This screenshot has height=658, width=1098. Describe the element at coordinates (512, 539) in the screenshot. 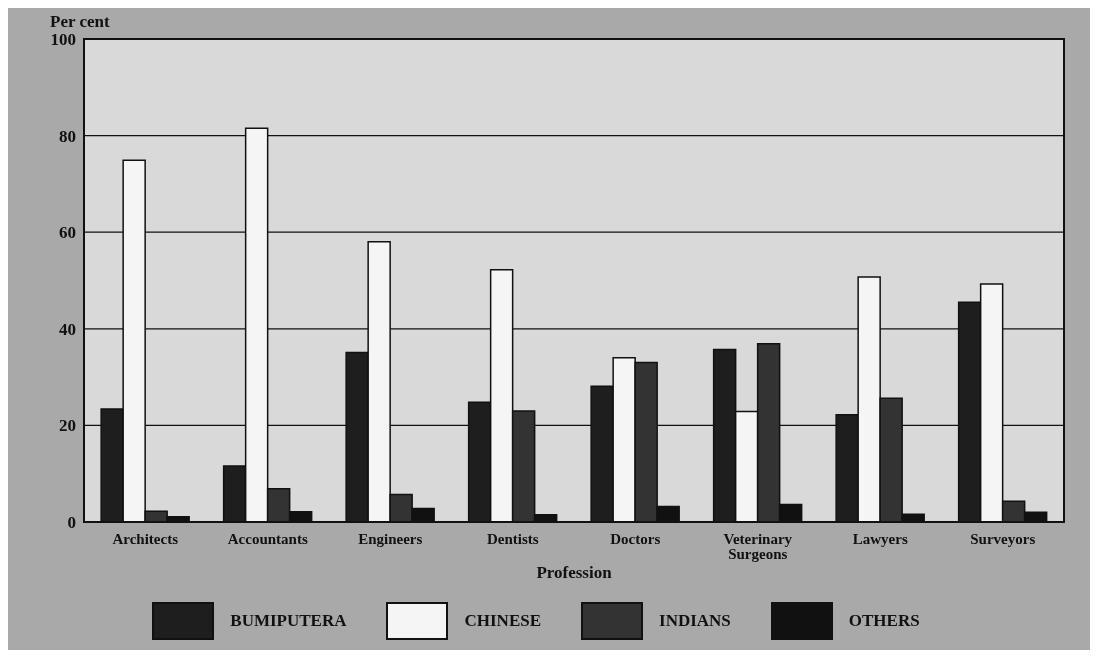

I see `x-tick-label: Dentists` at that location.